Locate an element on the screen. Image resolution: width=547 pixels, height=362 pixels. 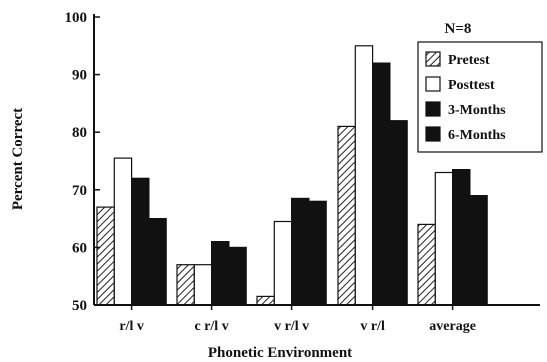
legend-label: Pretest is located at coordinates (469, 60).